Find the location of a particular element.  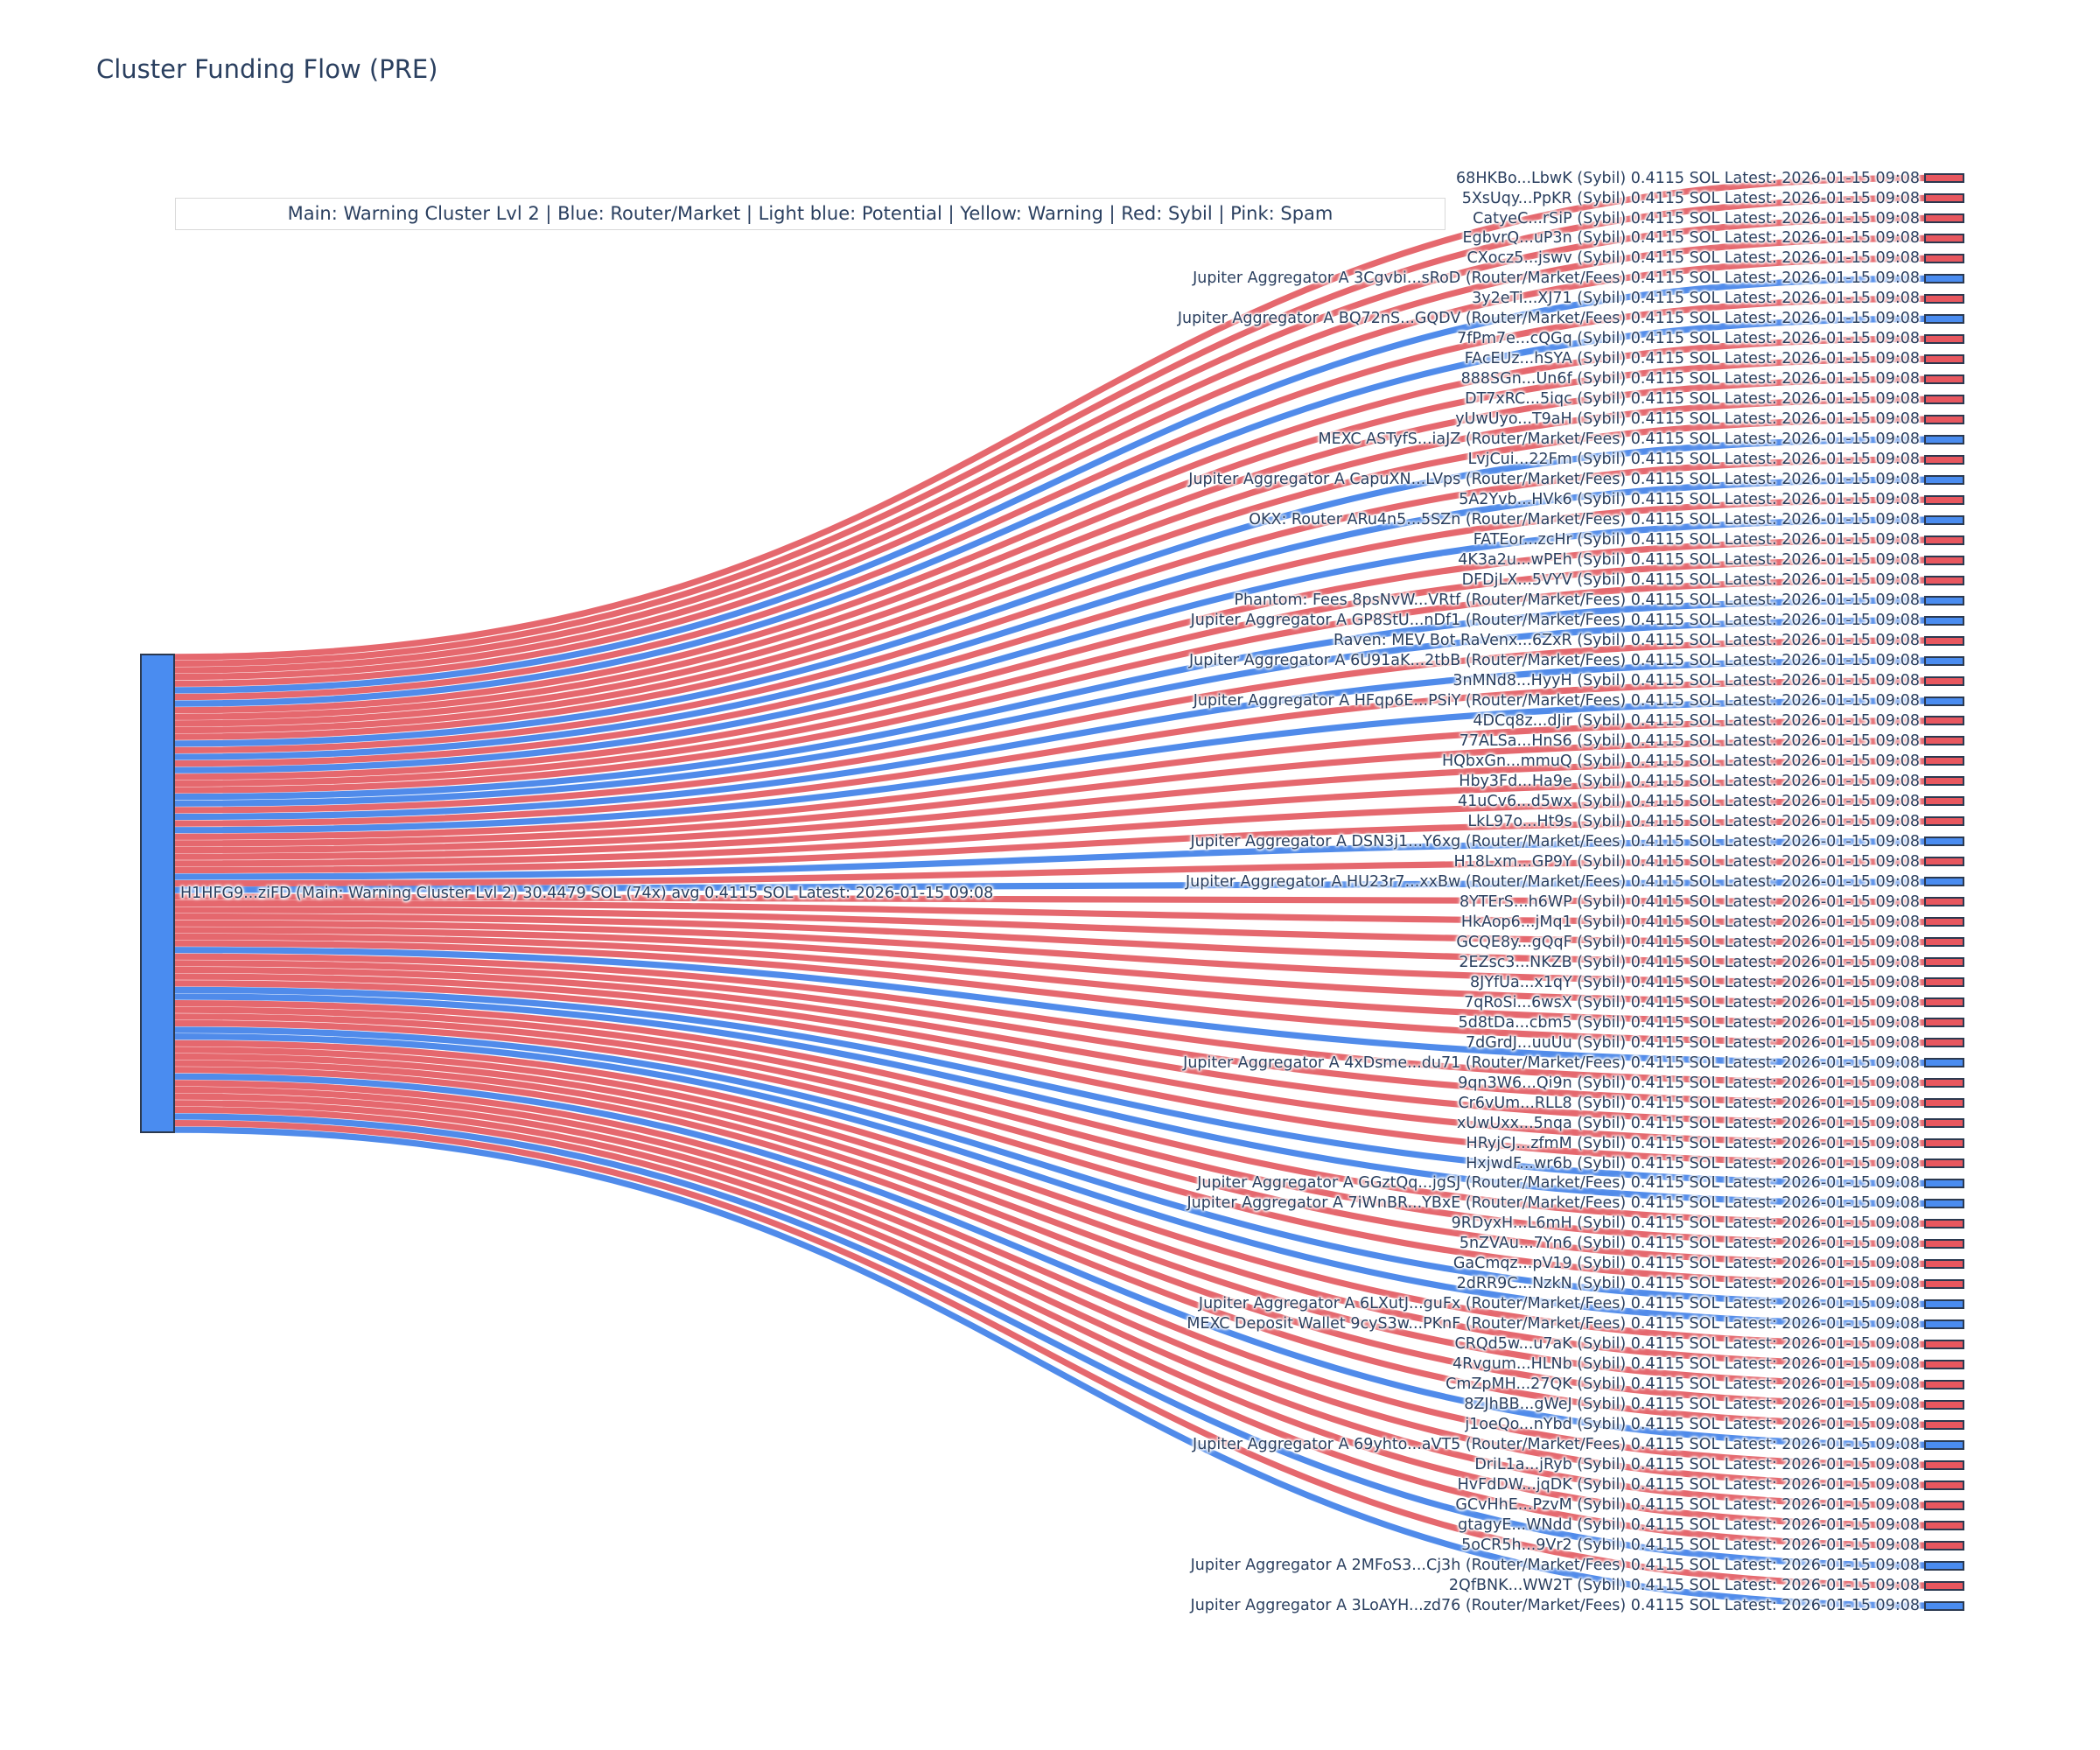

source-node is located at coordinates (157, 893).